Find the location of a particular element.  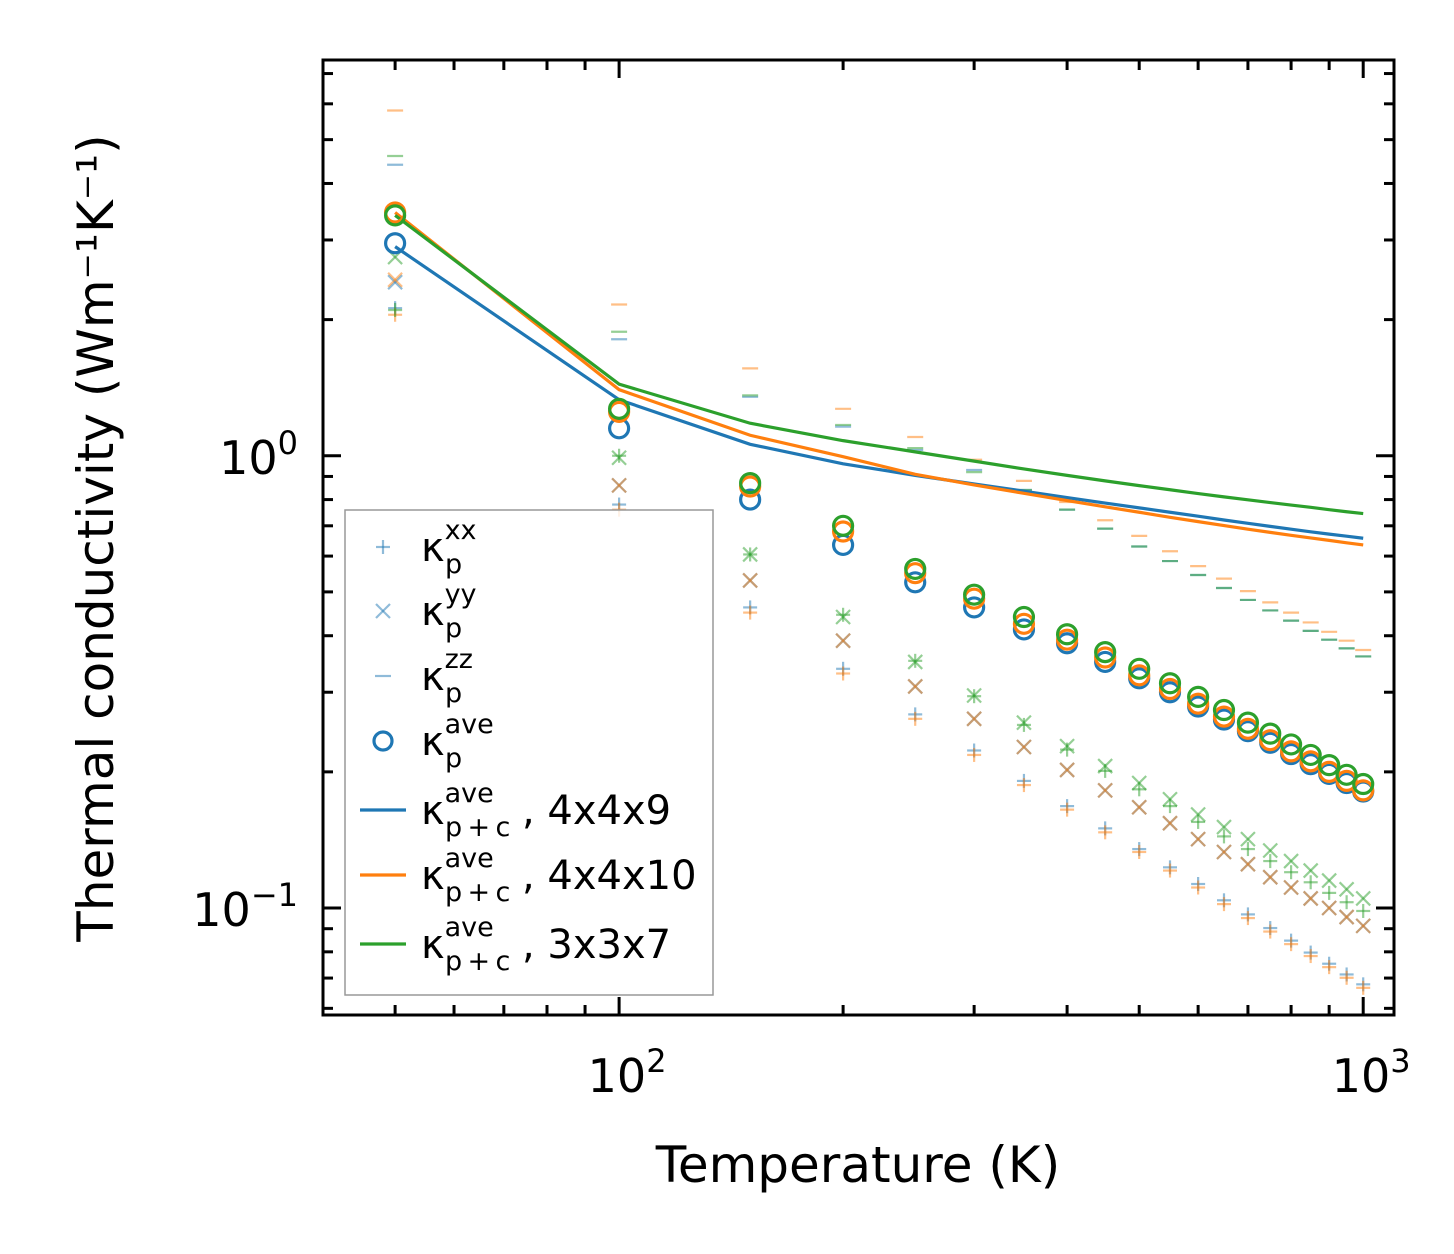

legend-label: κave p is located at coordinates (457, 741).